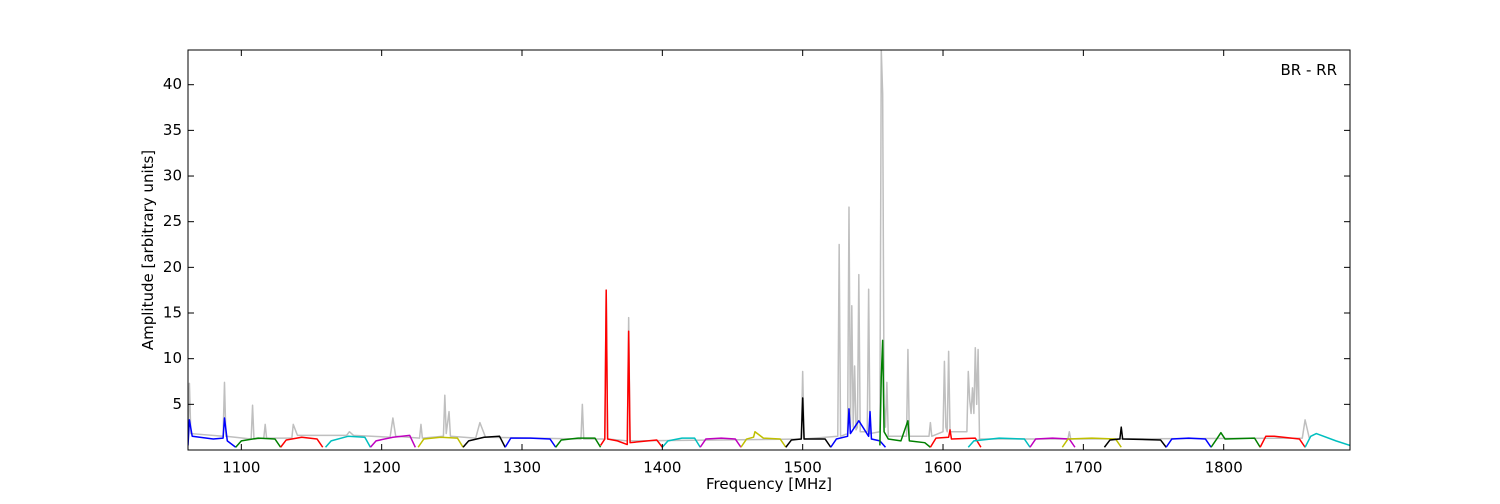  What do you see at coordinates (172, 267) in the screenshot?
I see `y-tick-label: 20` at bounding box center [172, 267].